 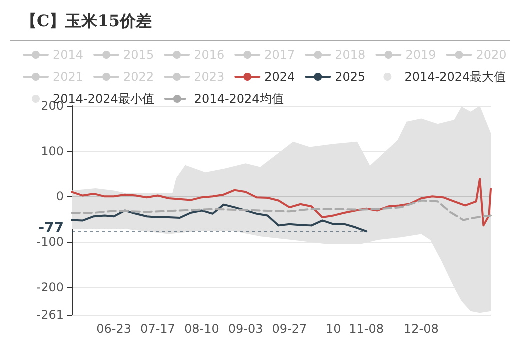 What do you see at coordinates (421, 329) in the screenshot?
I see `x-tick-label: 12-08` at bounding box center [421, 329].